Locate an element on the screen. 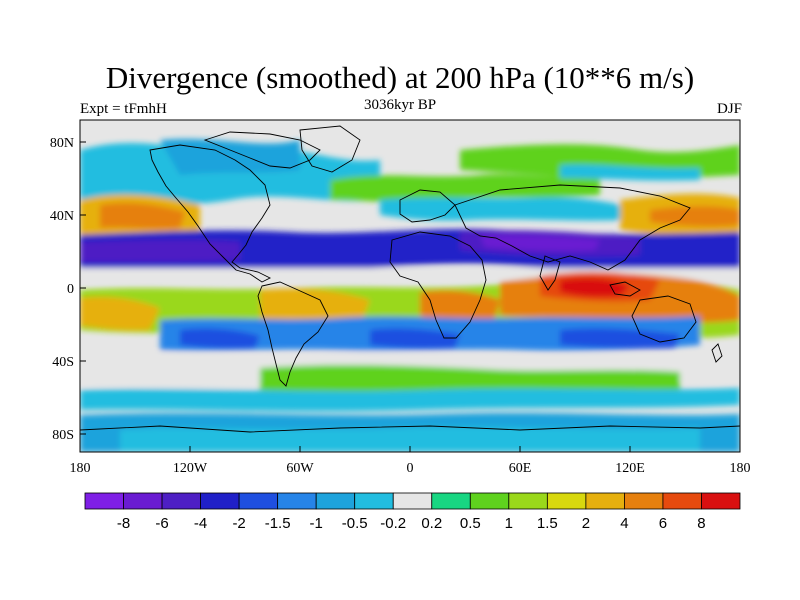  y-tick-label: 80N is located at coordinates (62, 143).